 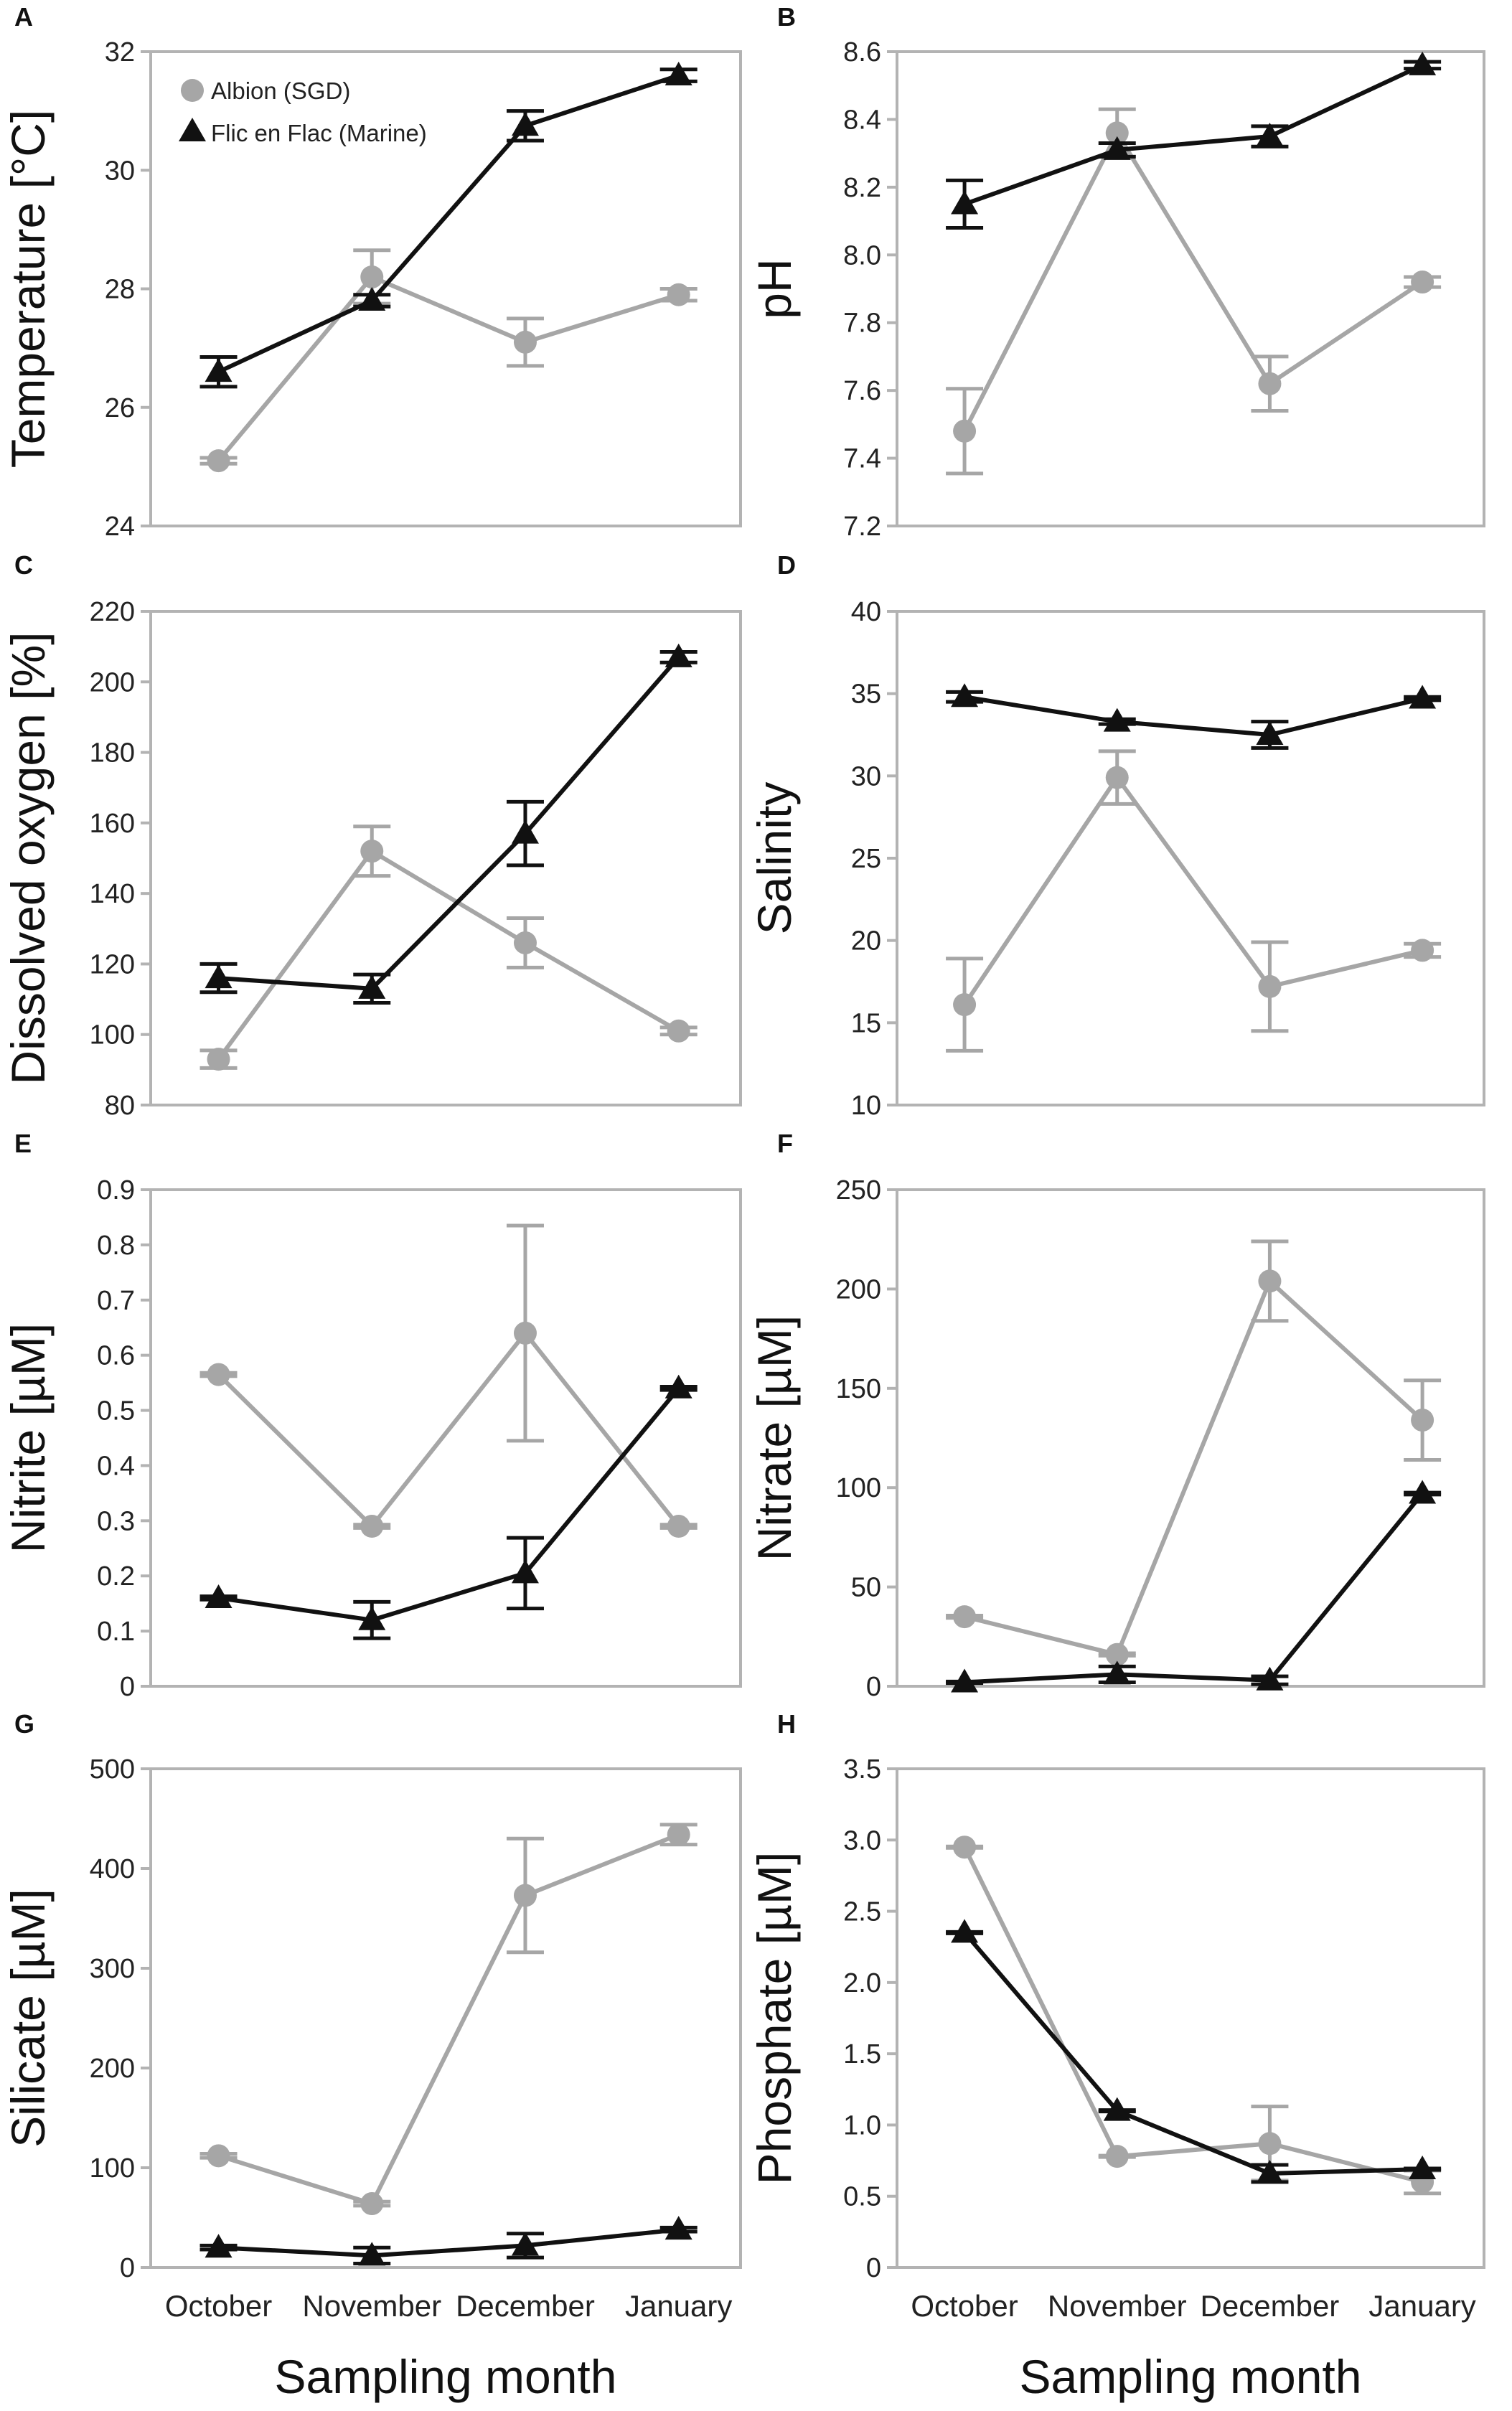 What do you see at coordinates (116, 1576) in the screenshot?
I see `y-tick-label: 0.2` at bounding box center [116, 1576].